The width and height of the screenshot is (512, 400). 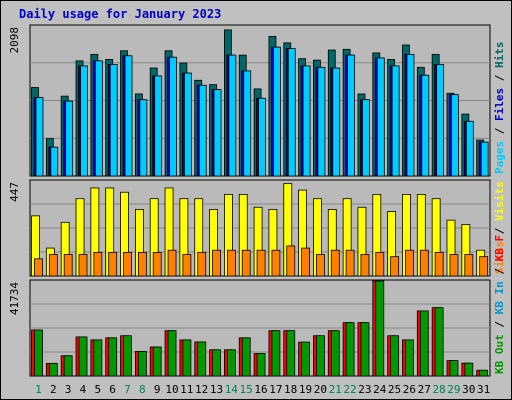 What do you see at coordinates (499, 354) in the screenshot?
I see `legend-entry: KB Out` at bounding box center [499, 354].